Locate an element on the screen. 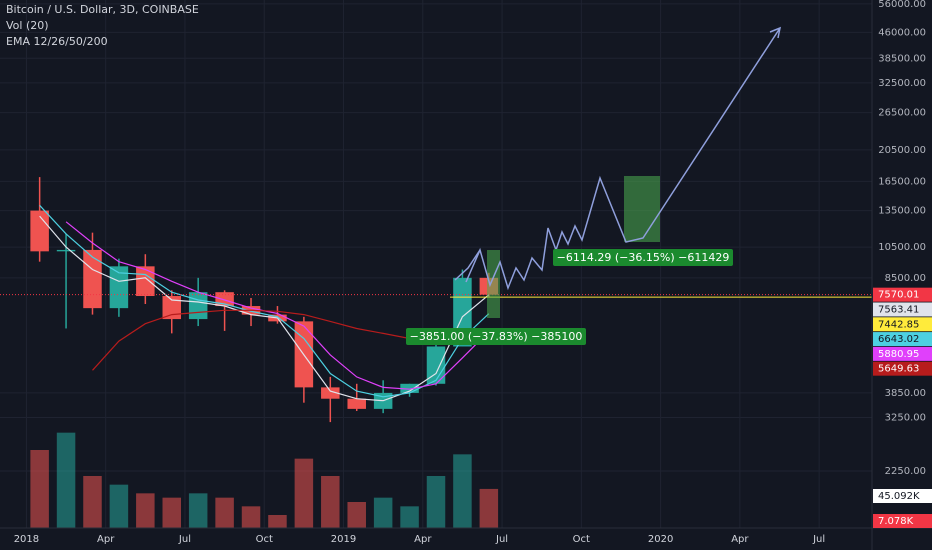 This screenshot has width=932, height=550. y-tick-label: 20500.00 is located at coordinates (902, 150).